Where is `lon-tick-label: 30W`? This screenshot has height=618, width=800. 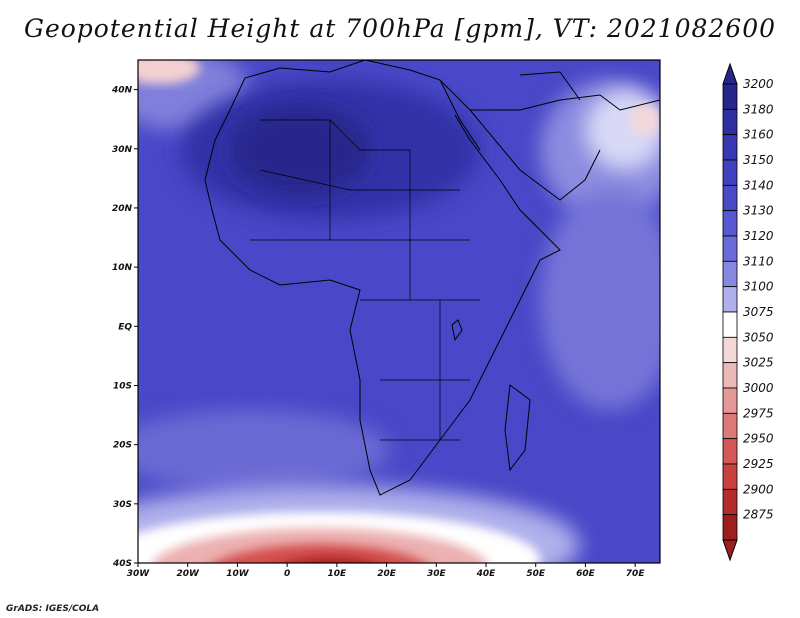
lon-tick-label: 30W is located at coordinates (139, 574).